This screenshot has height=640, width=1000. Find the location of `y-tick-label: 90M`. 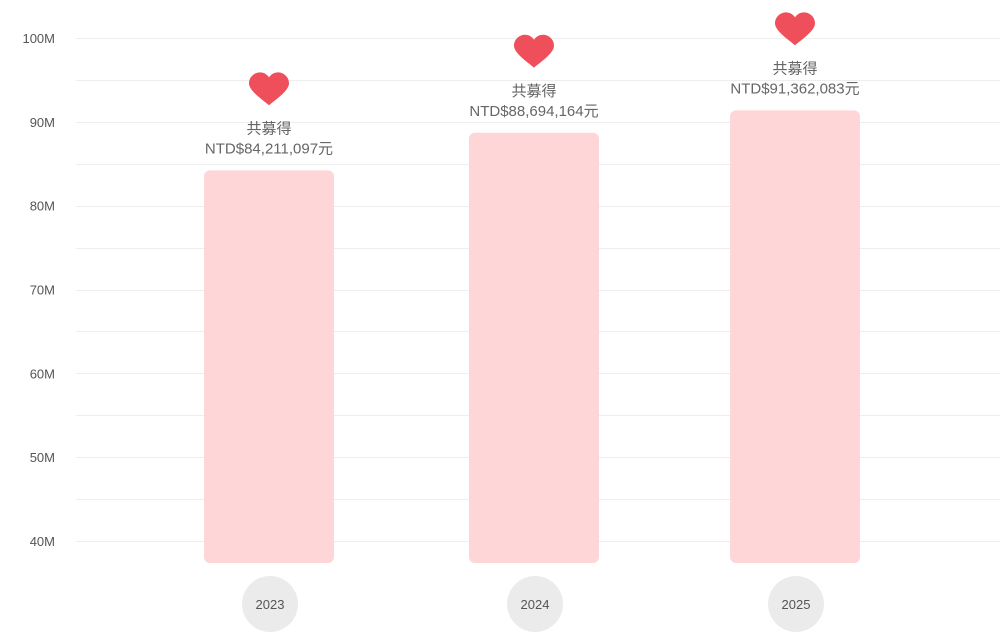

y-tick-label: 90M is located at coordinates (42, 122).